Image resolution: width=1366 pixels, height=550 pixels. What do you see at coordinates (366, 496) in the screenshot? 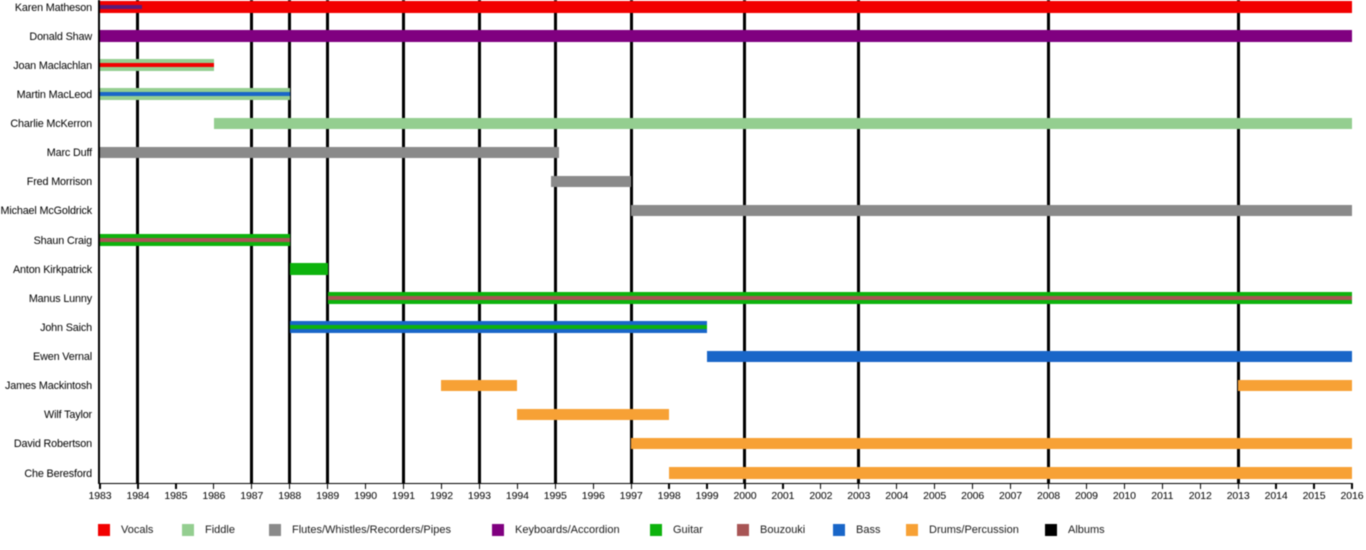
I see `x-axis-year-label: 1990` at bounding box center [366, 496].